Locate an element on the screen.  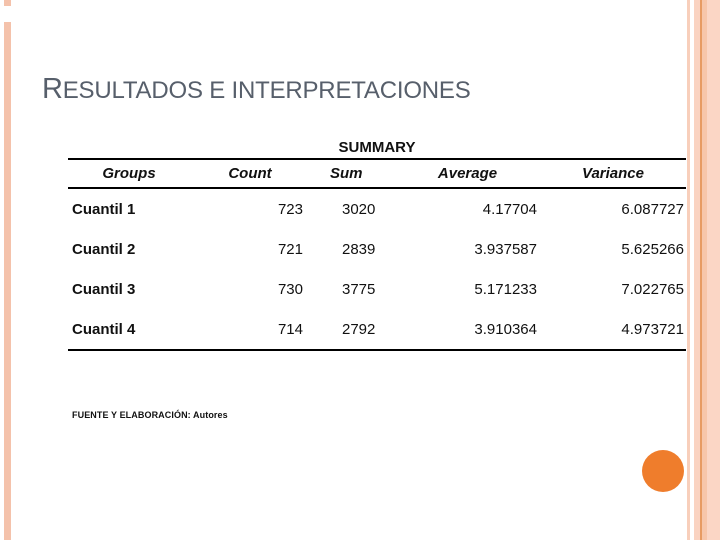
left-accent-bar is located at coordinates (7, 281).